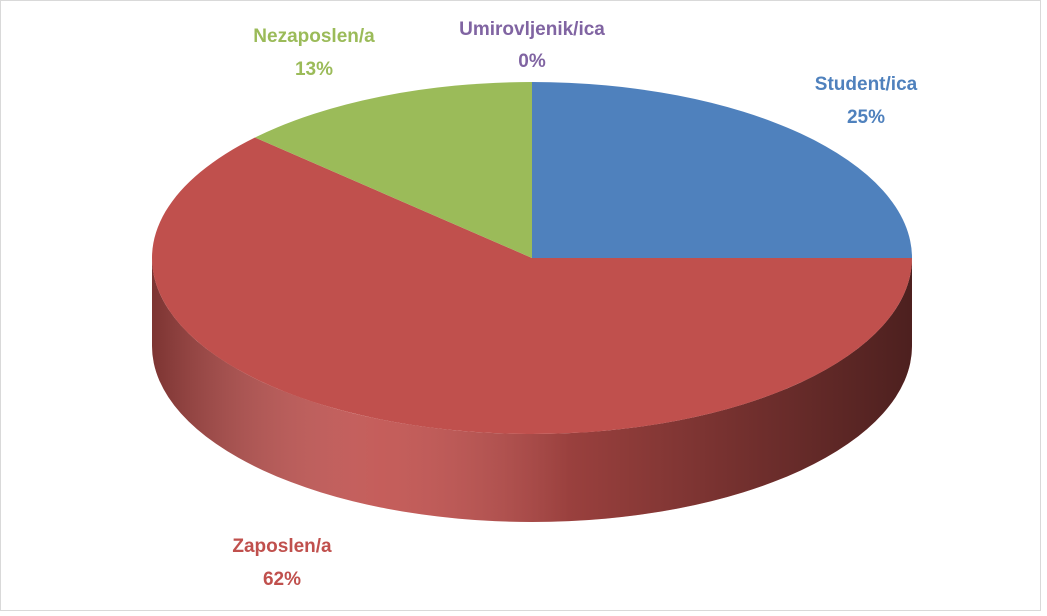 This screenshot has width=1047, height=616. I want to click on slice-label: Student/ica, so click(866, 84).